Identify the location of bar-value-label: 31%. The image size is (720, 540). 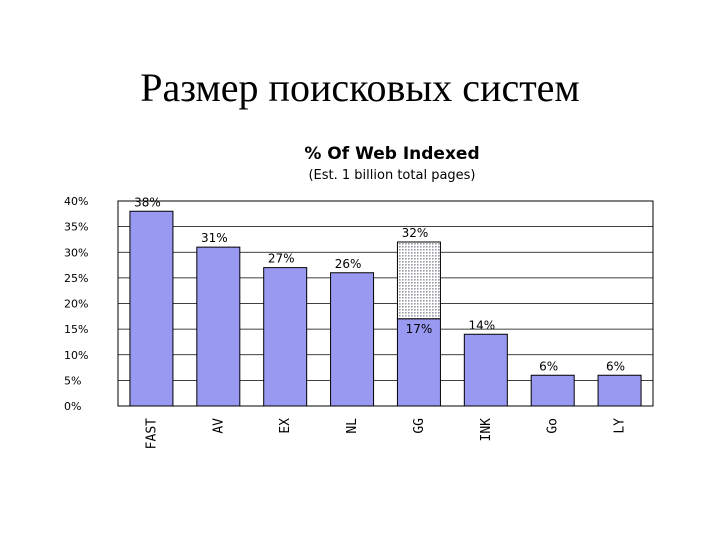
(214, 238).